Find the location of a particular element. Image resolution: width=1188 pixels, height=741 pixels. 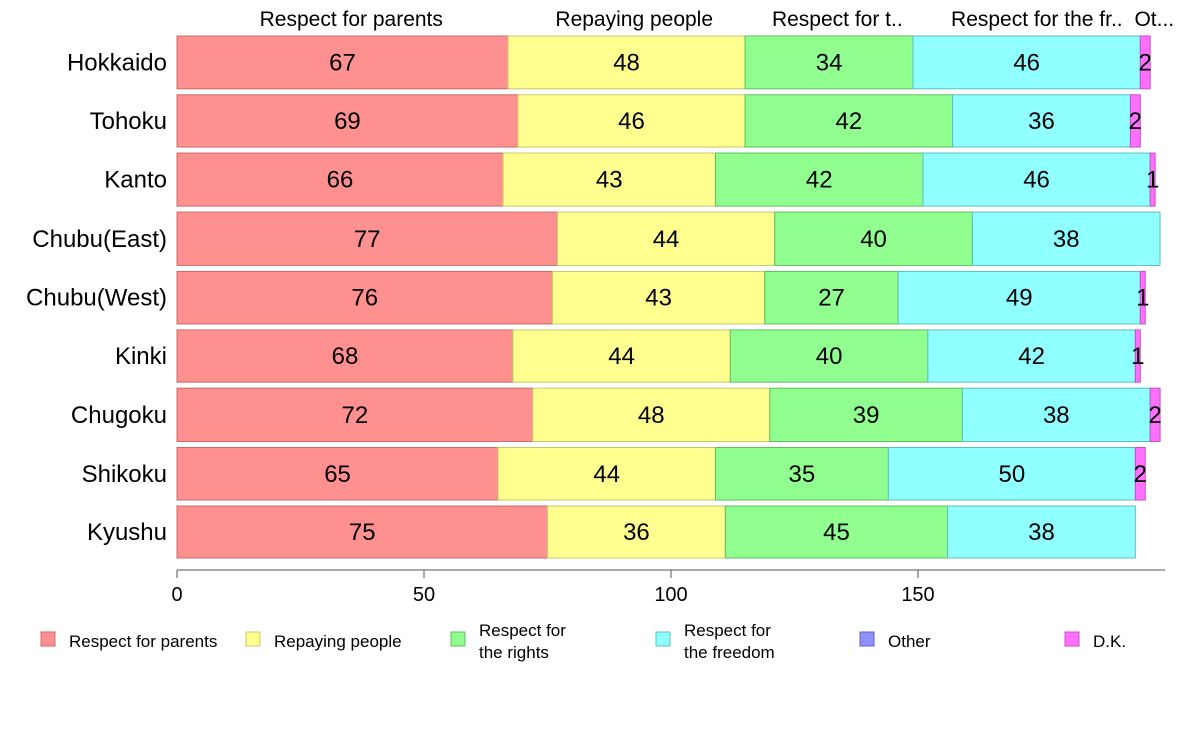

bar-segment-hokkaido-respect-for-parents is located at coordinates (342, 62).